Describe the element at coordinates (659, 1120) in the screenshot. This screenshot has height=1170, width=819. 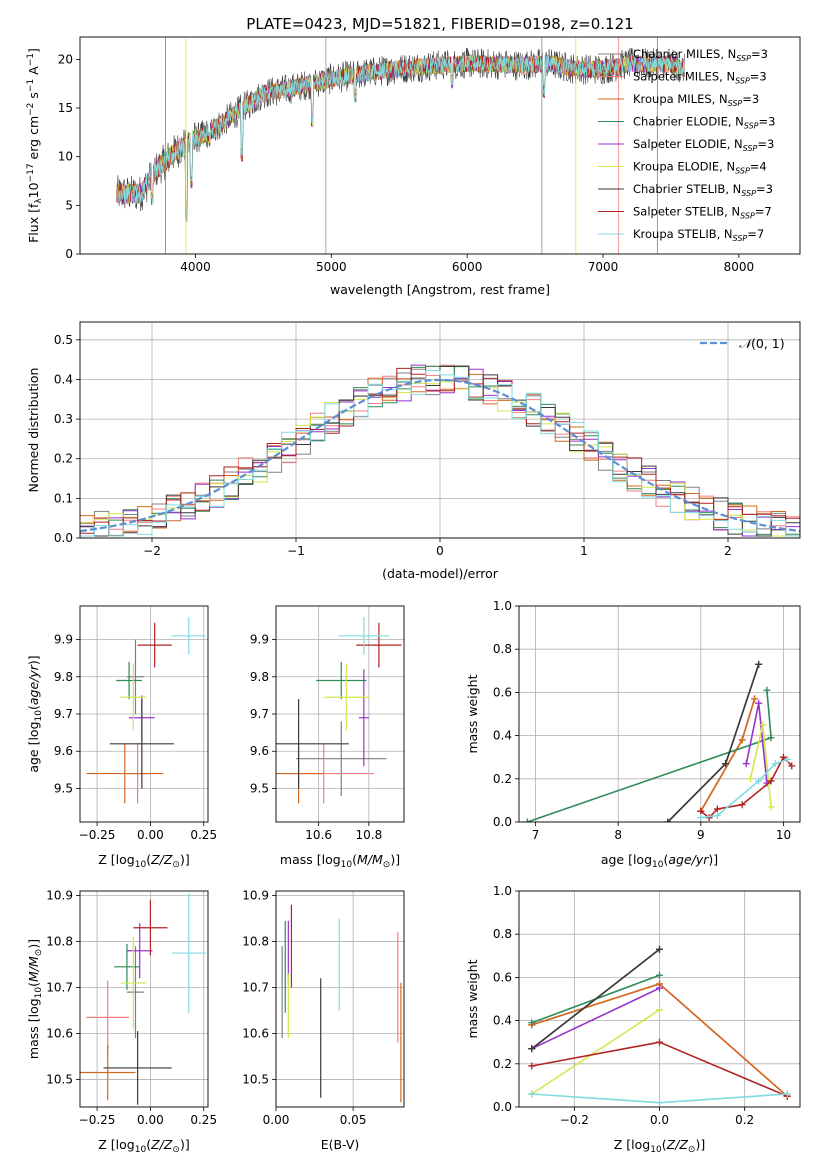
I see `x-tick-label: 0.0` at that location.